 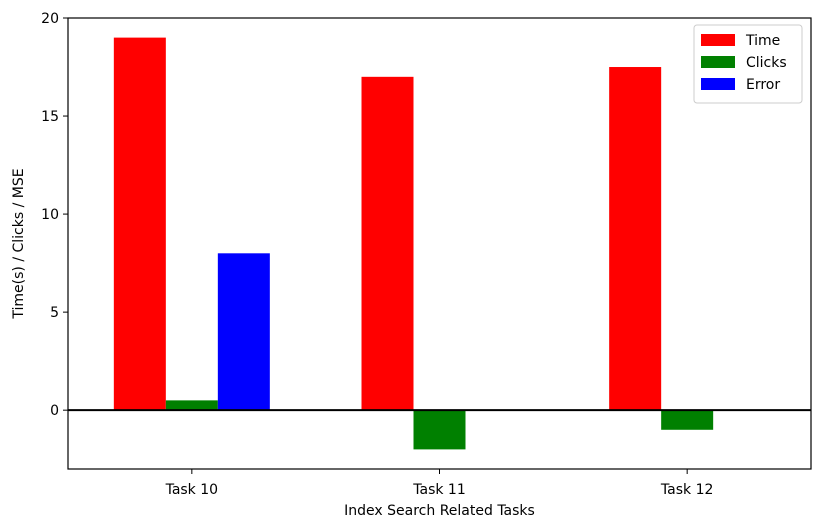 What do you see at coordinates (762, 41) in the screenshot?
I see `legend-label-time: Time` at bounding box center [762, 41].